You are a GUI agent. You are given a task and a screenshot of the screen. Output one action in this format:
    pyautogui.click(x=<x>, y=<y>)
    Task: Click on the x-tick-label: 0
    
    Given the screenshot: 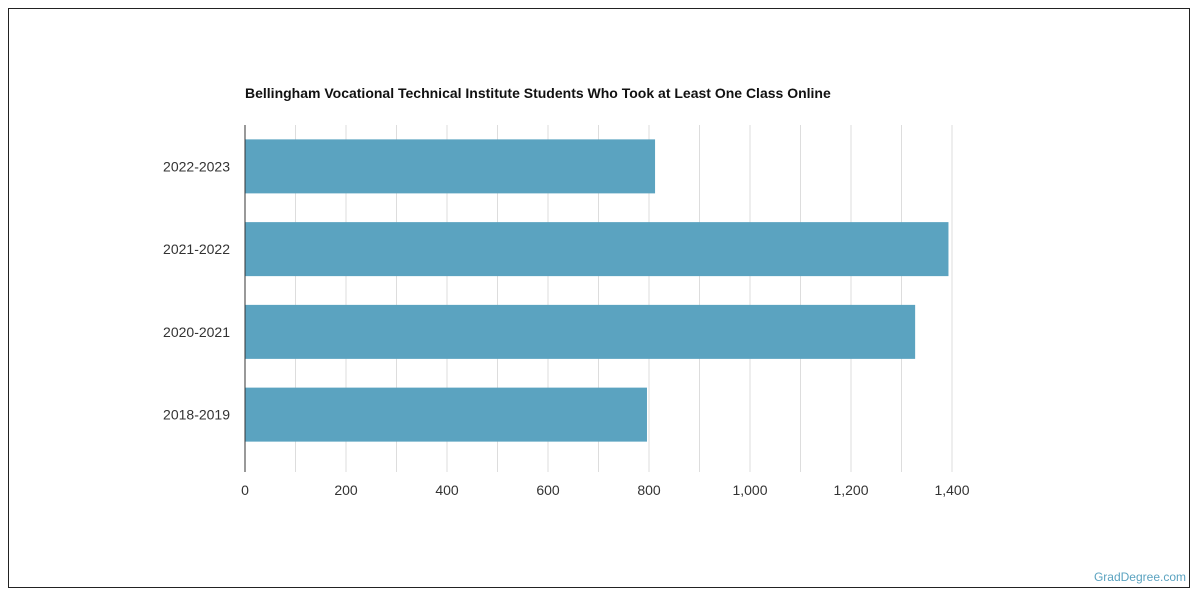 What is the action you would take?
    pyautogui.click(x=245, y=490)
    